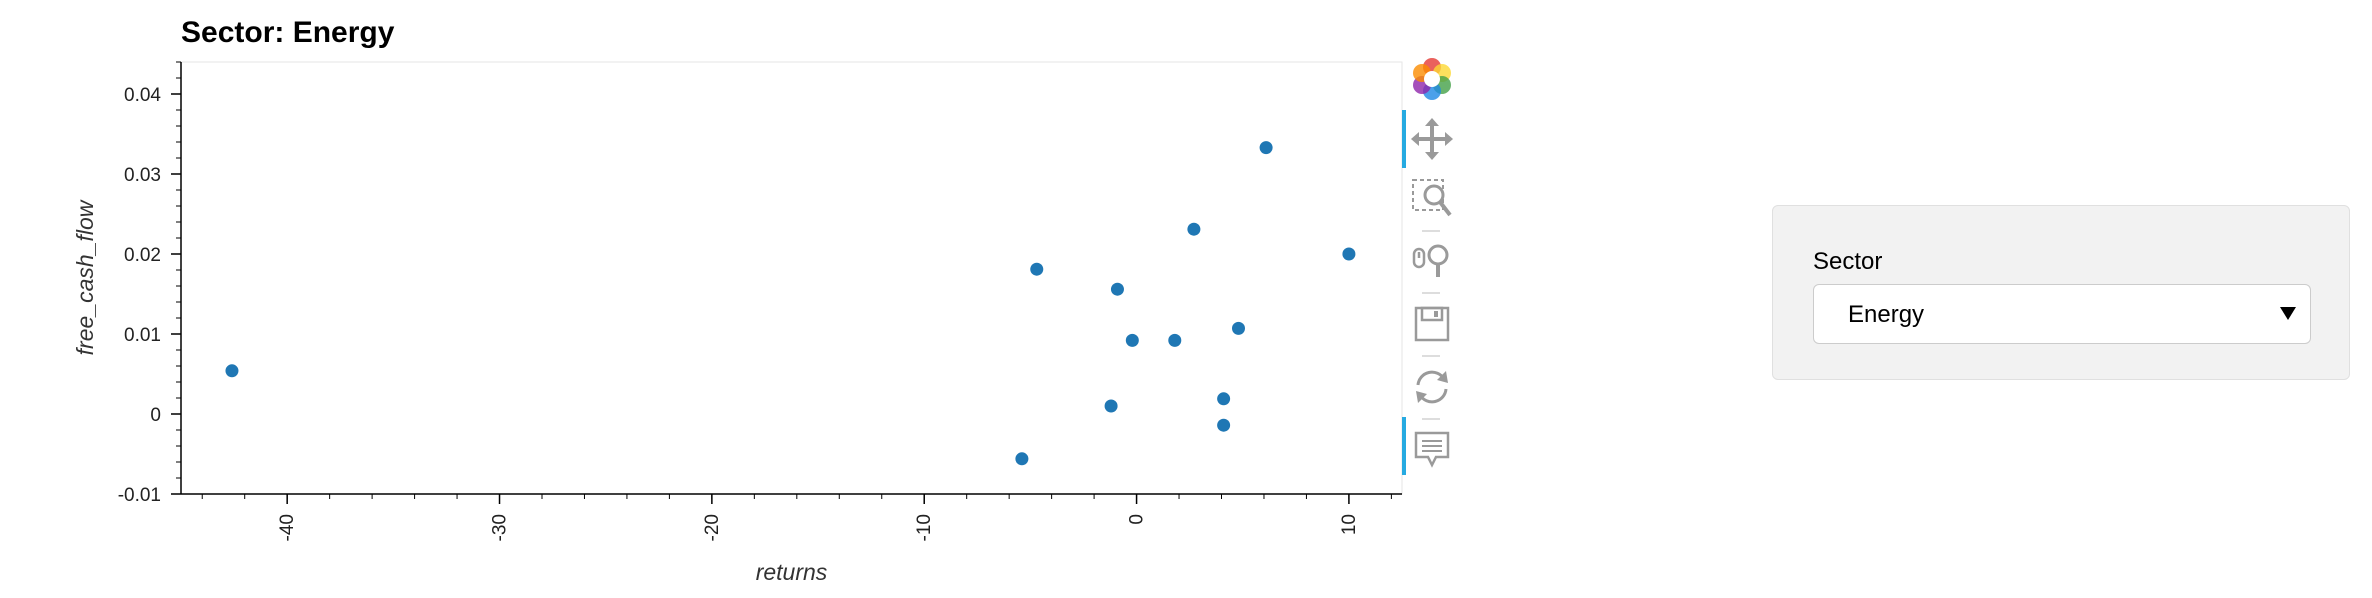  Describe the element at coordinates (1137, 519) in the screenshot. I see `x-tick-label: 0` at that location.